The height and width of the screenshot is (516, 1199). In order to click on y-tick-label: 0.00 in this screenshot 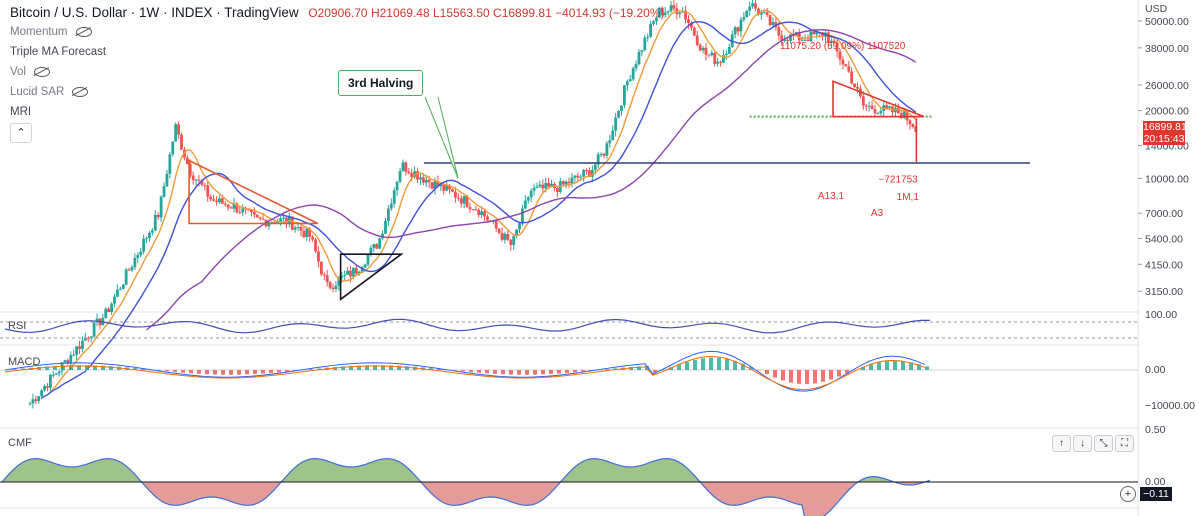, I will do `click(1155, 370)`.